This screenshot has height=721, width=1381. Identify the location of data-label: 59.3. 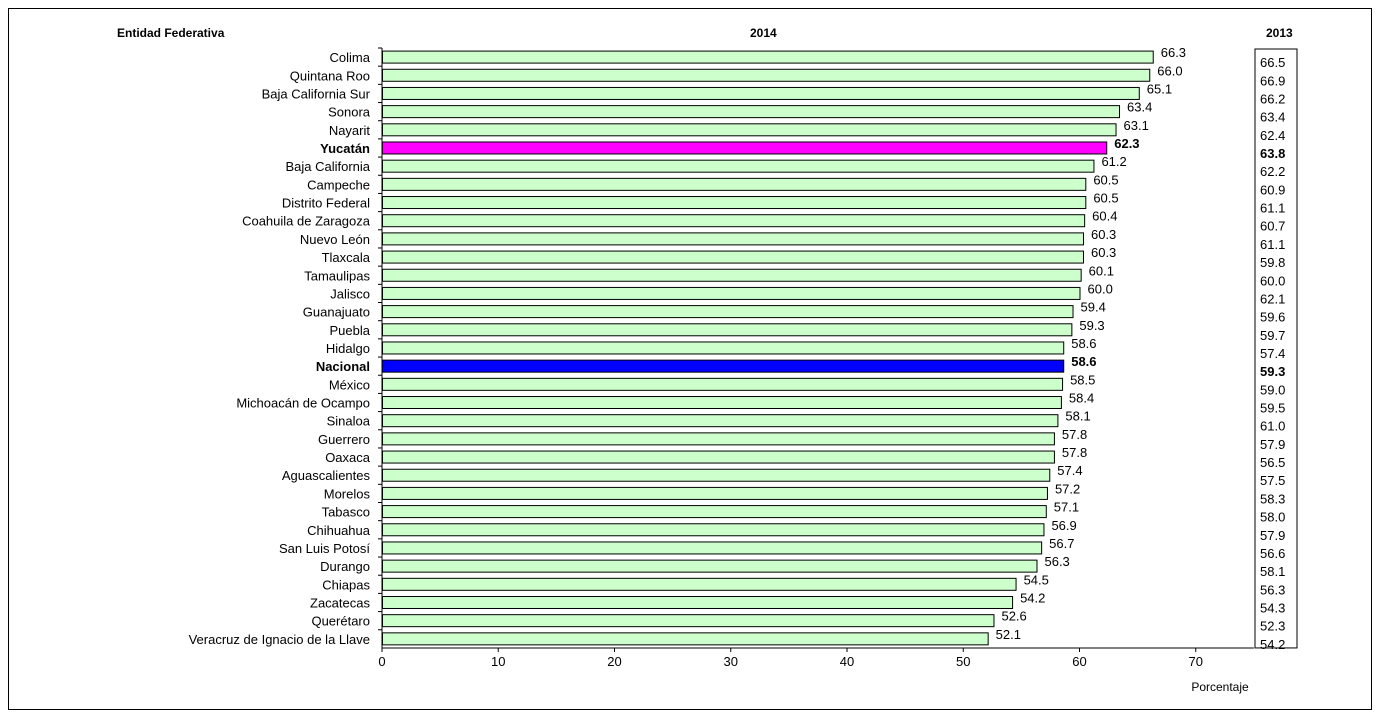
(1091, 325).